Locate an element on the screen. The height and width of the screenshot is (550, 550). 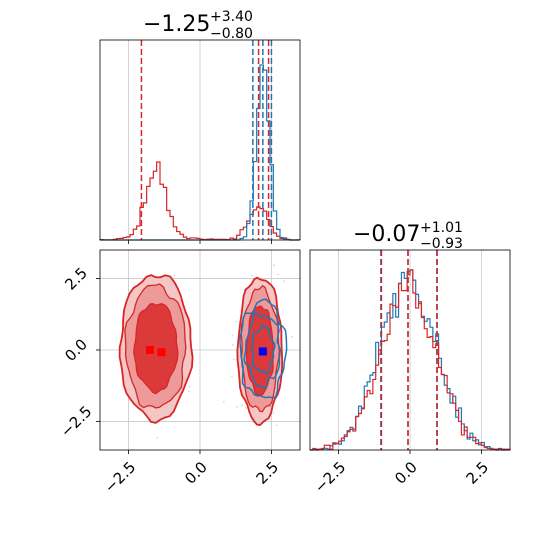
y-tick-label: 0.0 is located at coordinates (76, 350).